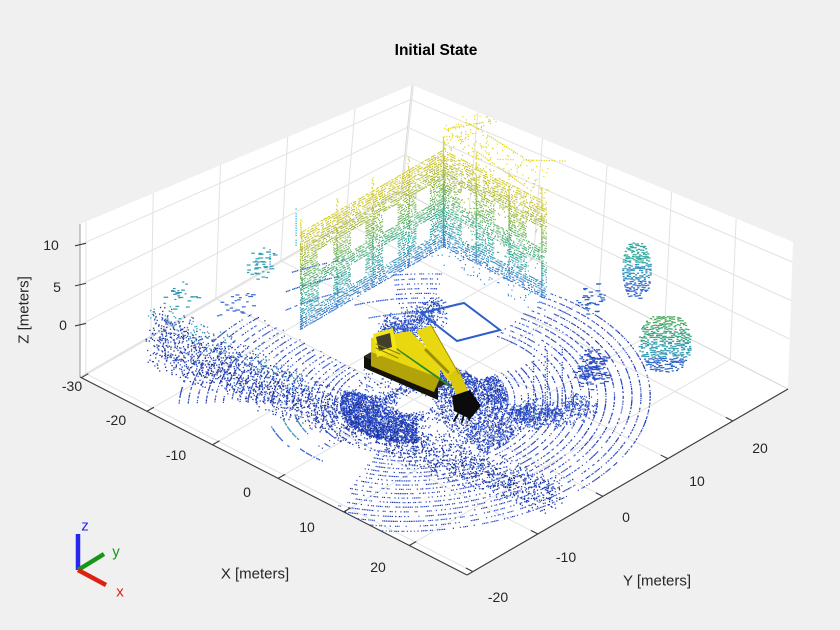 This screenshot has height=630, width=840. I want to click on triad-x-label: x, so click(120, 592).